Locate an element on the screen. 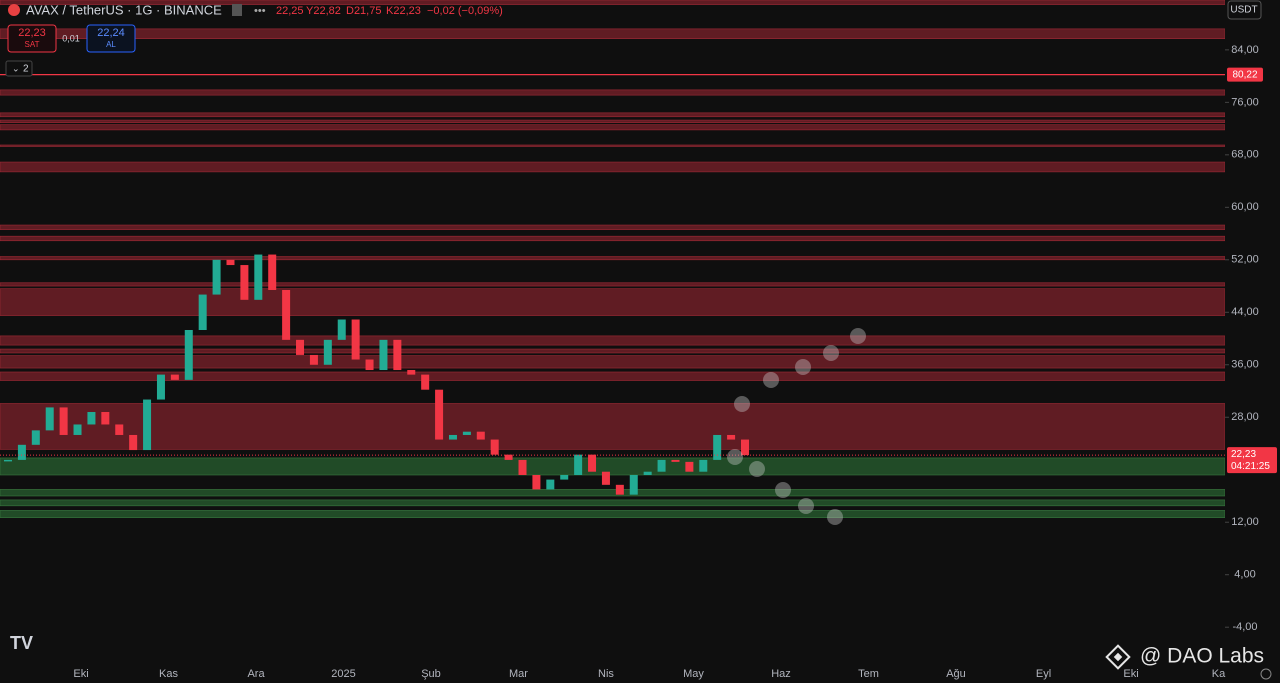 Image resolution: width=1280 pixels, height=683 pixels. x-tick-label: Kas is located at coordinates (168, 674).